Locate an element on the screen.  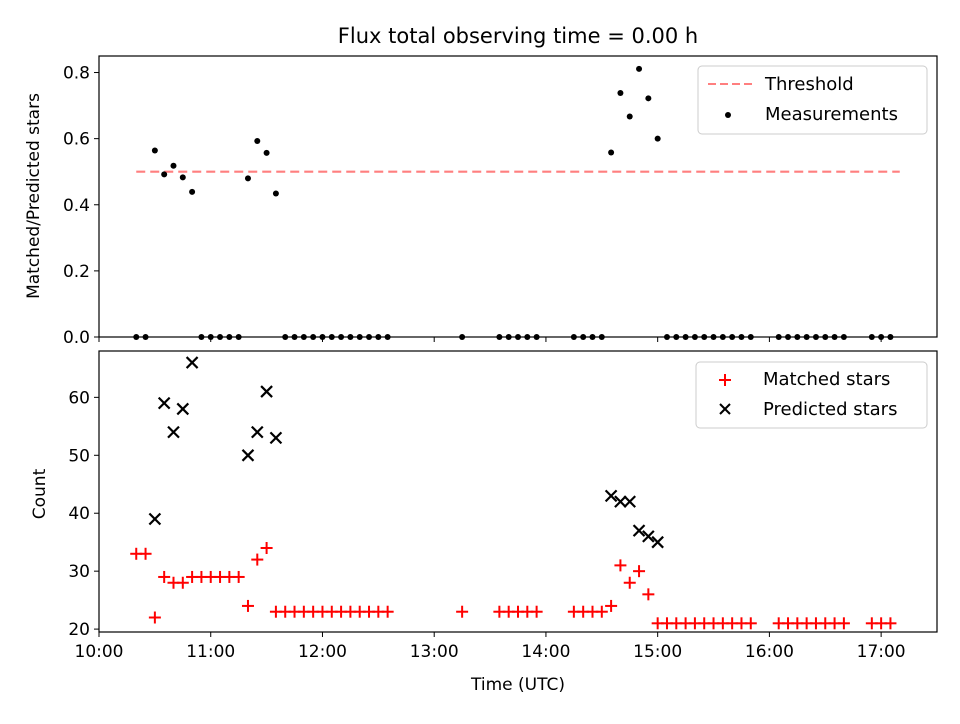
top-y-tick-label: 0.4 is located at coordinates (76, 206).